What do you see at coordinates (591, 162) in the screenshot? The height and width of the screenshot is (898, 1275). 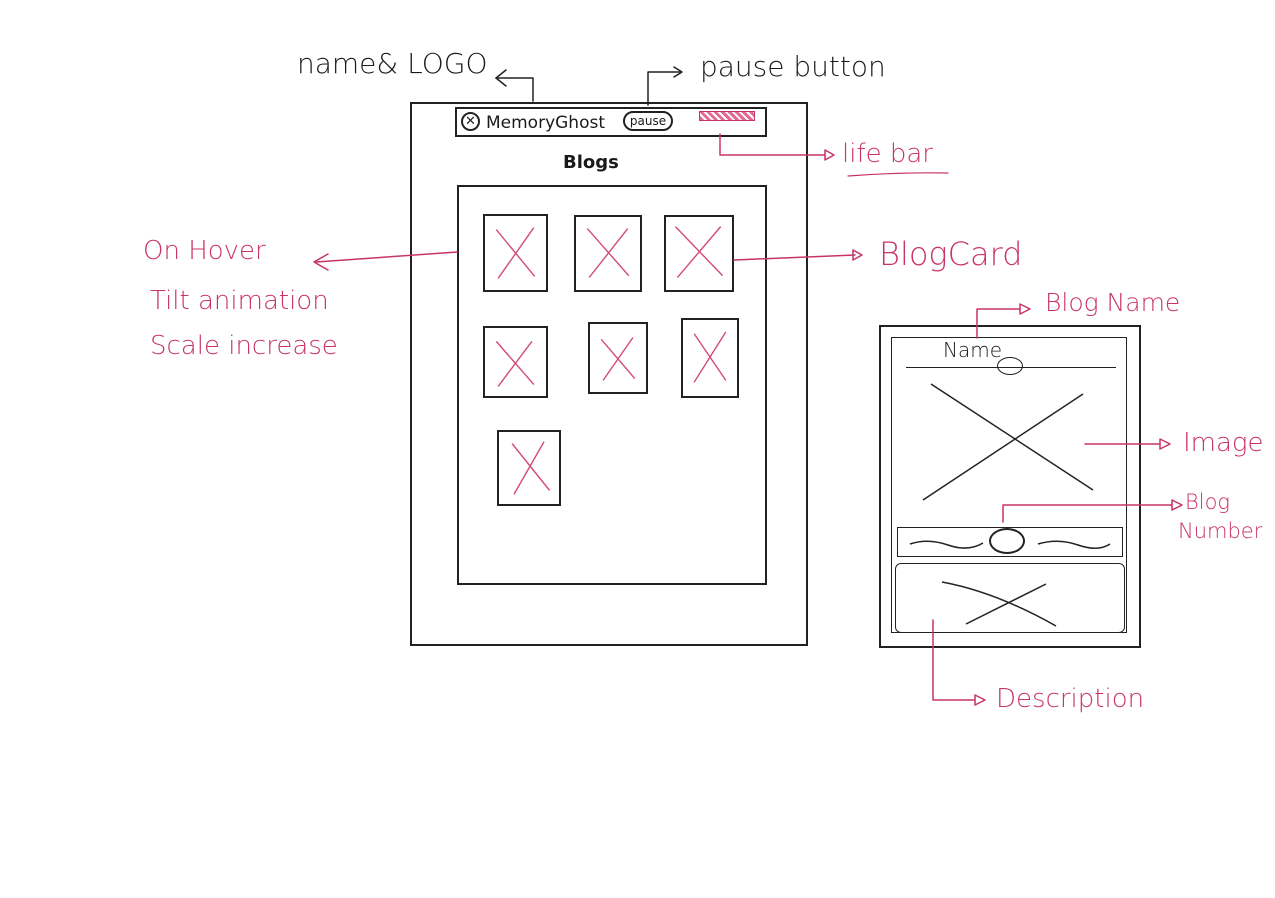 I see `section-title: Blogs` at bounding box center [591, 162].